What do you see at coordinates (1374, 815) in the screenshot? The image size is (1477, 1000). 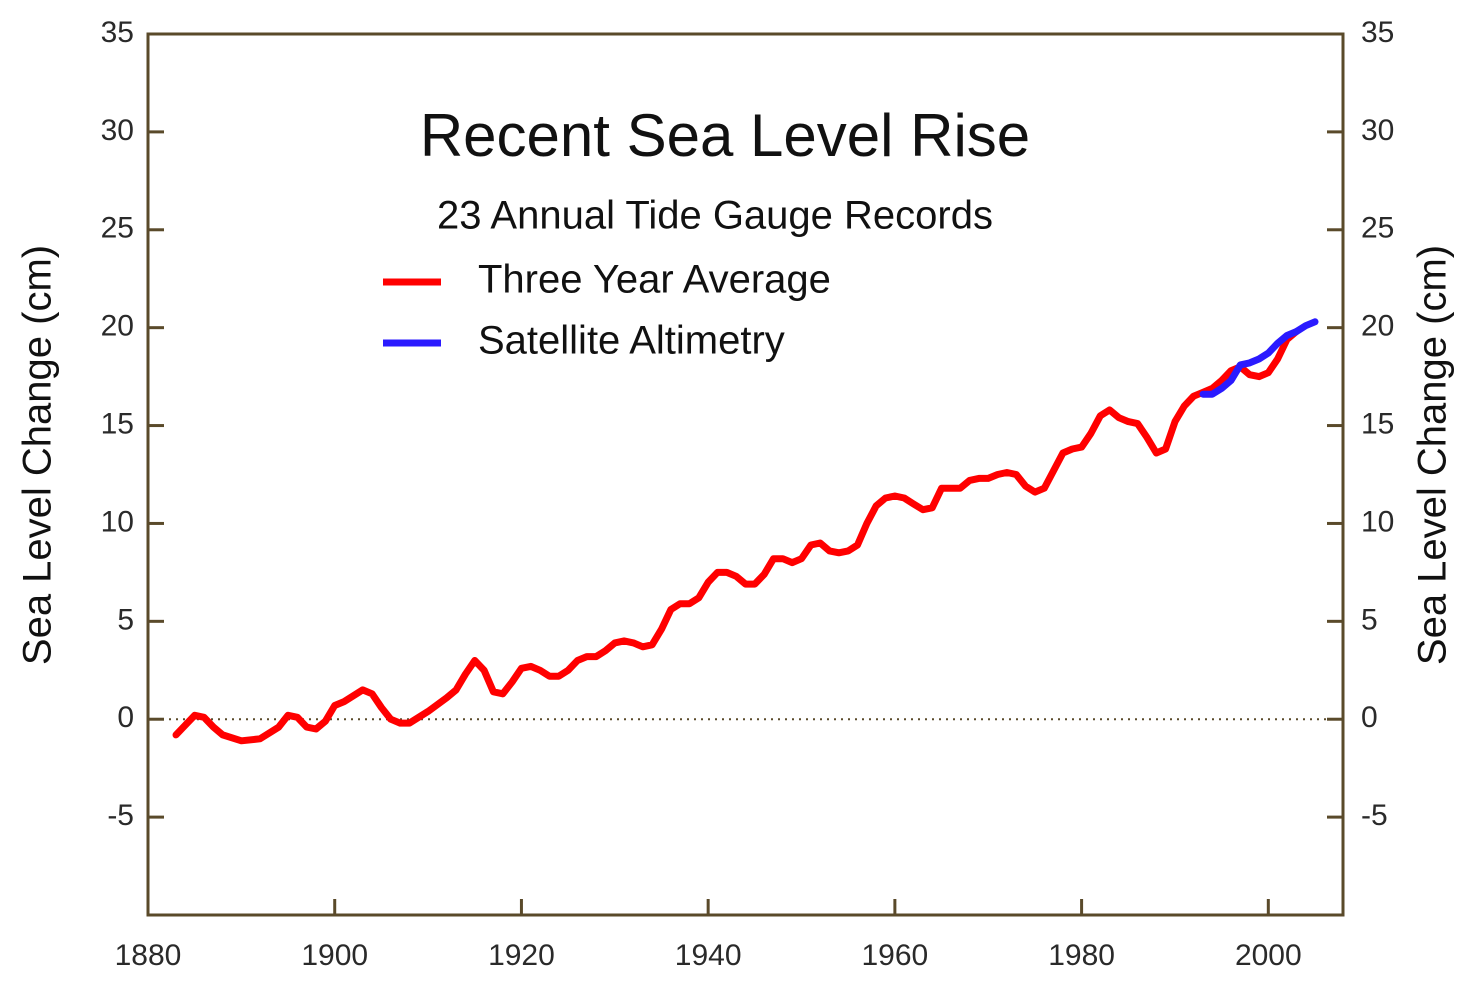 I see `y2-tick-label: -5` at bounding box center [1374, 815].